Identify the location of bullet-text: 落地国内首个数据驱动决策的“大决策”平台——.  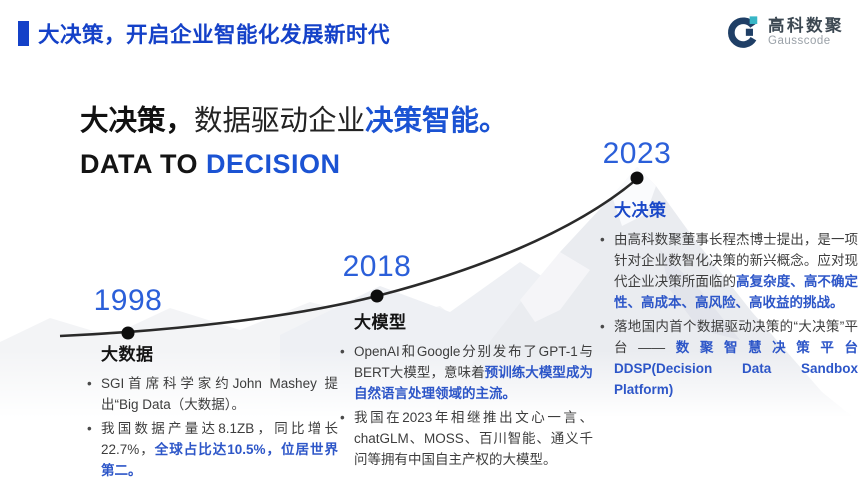
(736, 337).